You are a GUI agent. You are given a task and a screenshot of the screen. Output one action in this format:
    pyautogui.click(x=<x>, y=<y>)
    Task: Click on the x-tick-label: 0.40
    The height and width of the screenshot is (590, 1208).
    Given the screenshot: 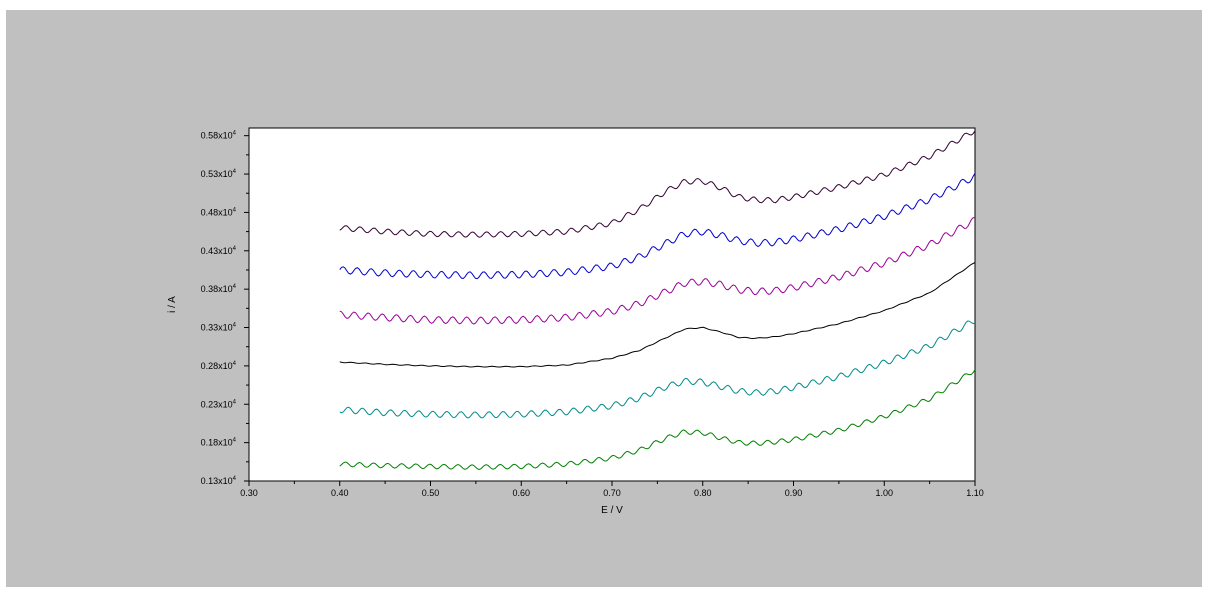 What is the action you would take?
    pyautogui.click(x=340, y=493)
    